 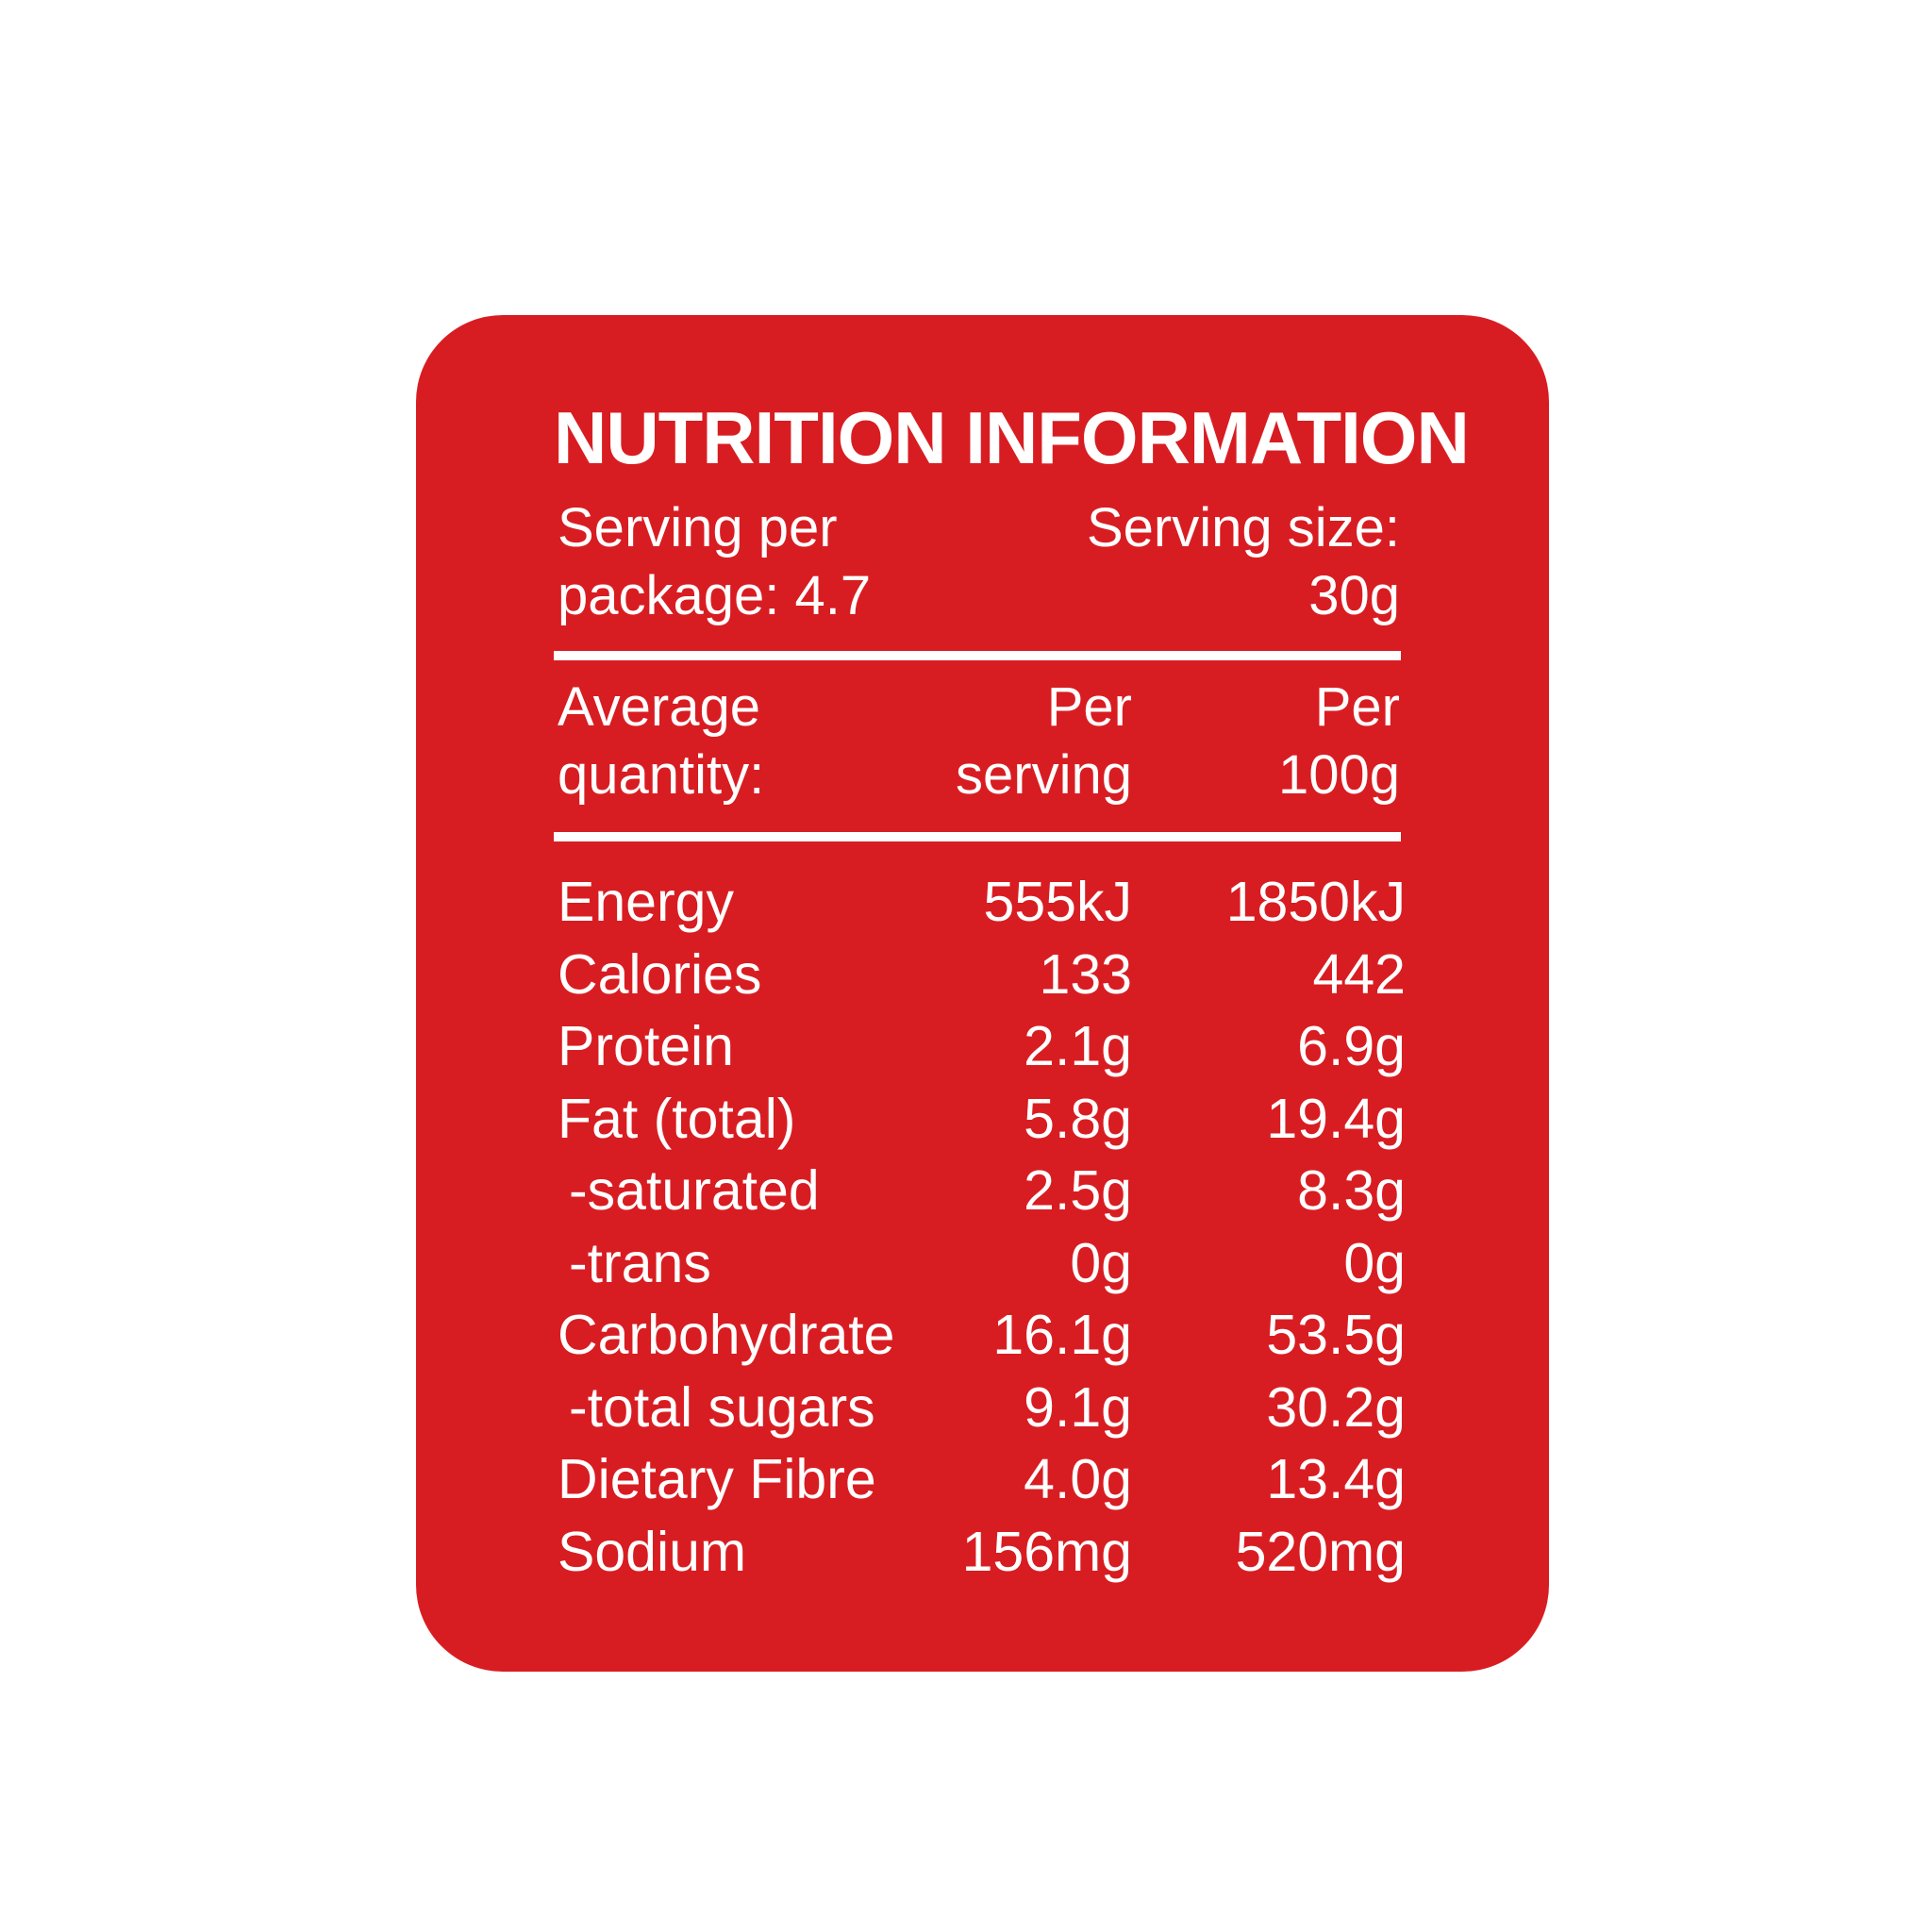 What do you see at coordinates (717, 1479) in the screenshot?
I see `nutrient-name: Dietary Fibre` at bounding box center [717, 1479].